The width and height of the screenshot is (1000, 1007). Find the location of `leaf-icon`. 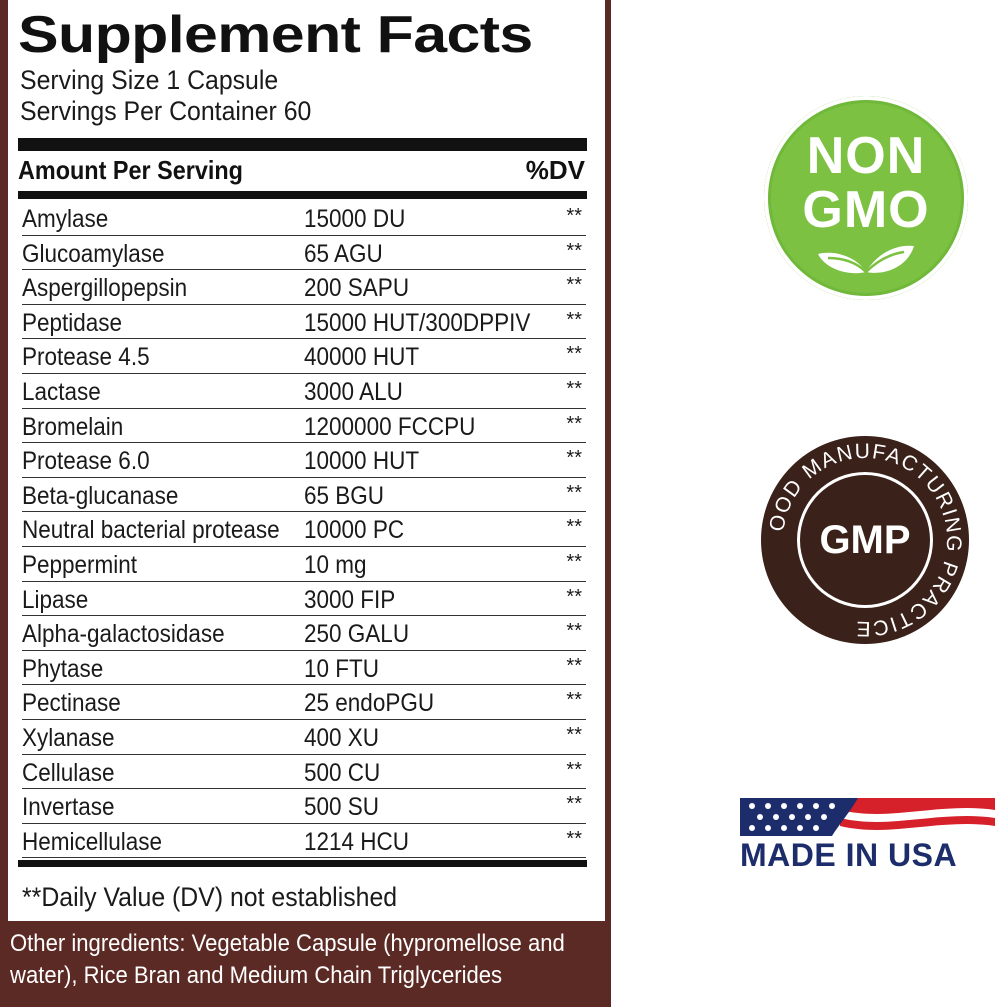

leaf-icon is located at coordinates (866, 259).